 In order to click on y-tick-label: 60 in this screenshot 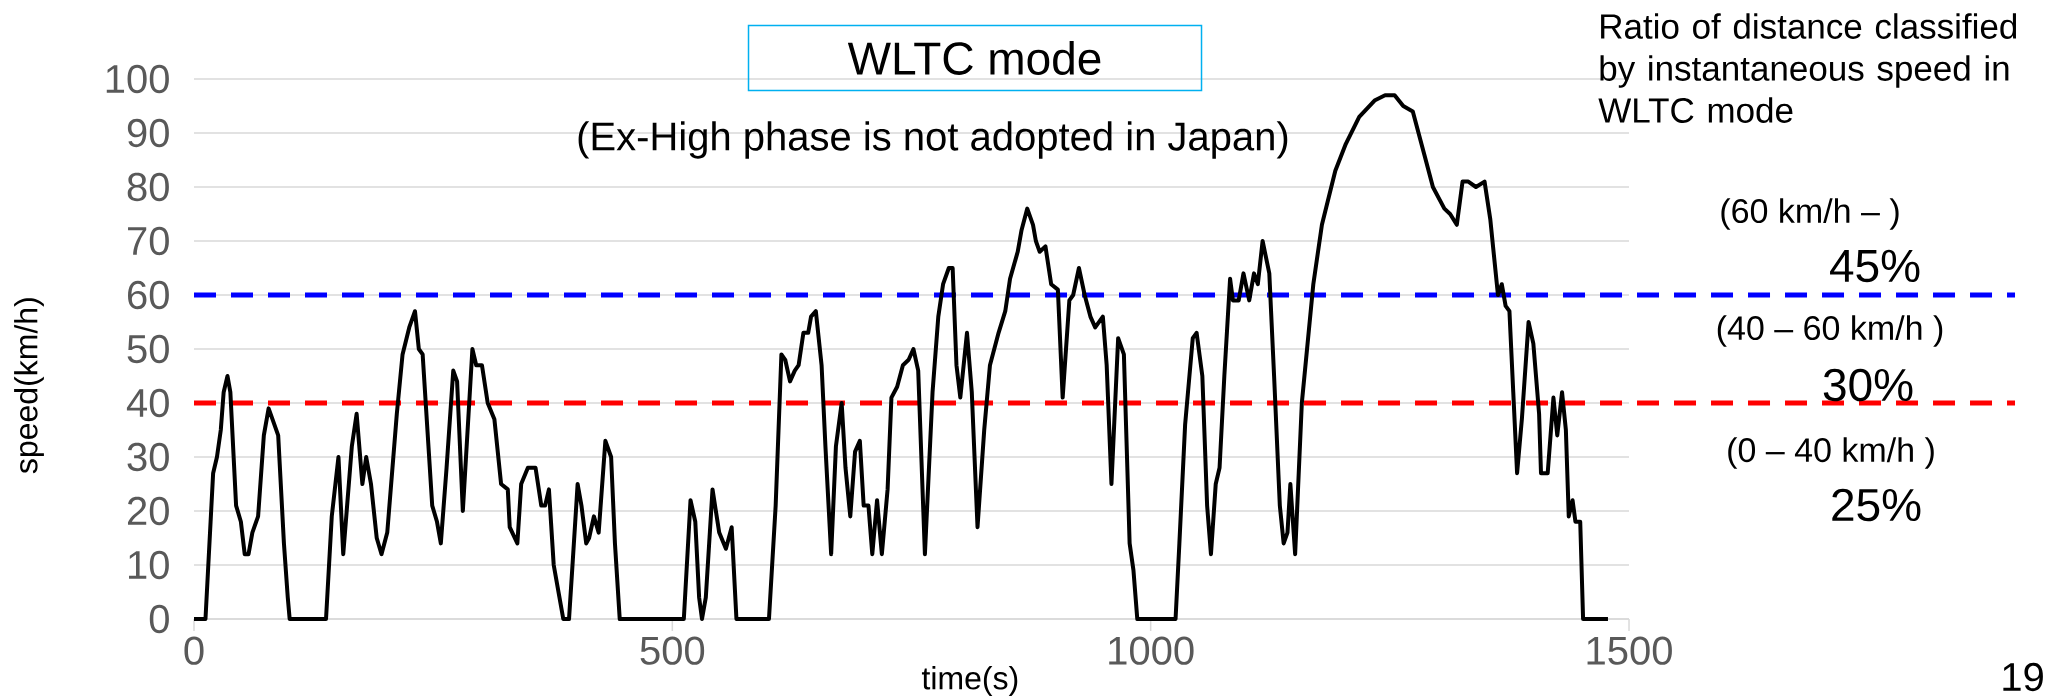, I will do `click(148, 295)`.